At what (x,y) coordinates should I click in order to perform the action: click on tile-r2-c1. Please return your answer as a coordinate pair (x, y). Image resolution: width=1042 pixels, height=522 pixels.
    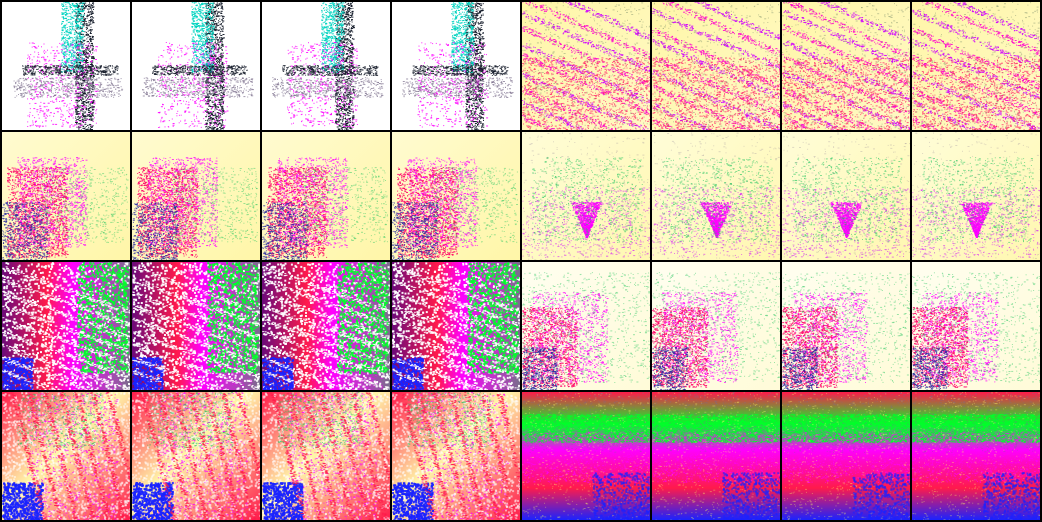
    Looking at the image, I should click on (66, 196).